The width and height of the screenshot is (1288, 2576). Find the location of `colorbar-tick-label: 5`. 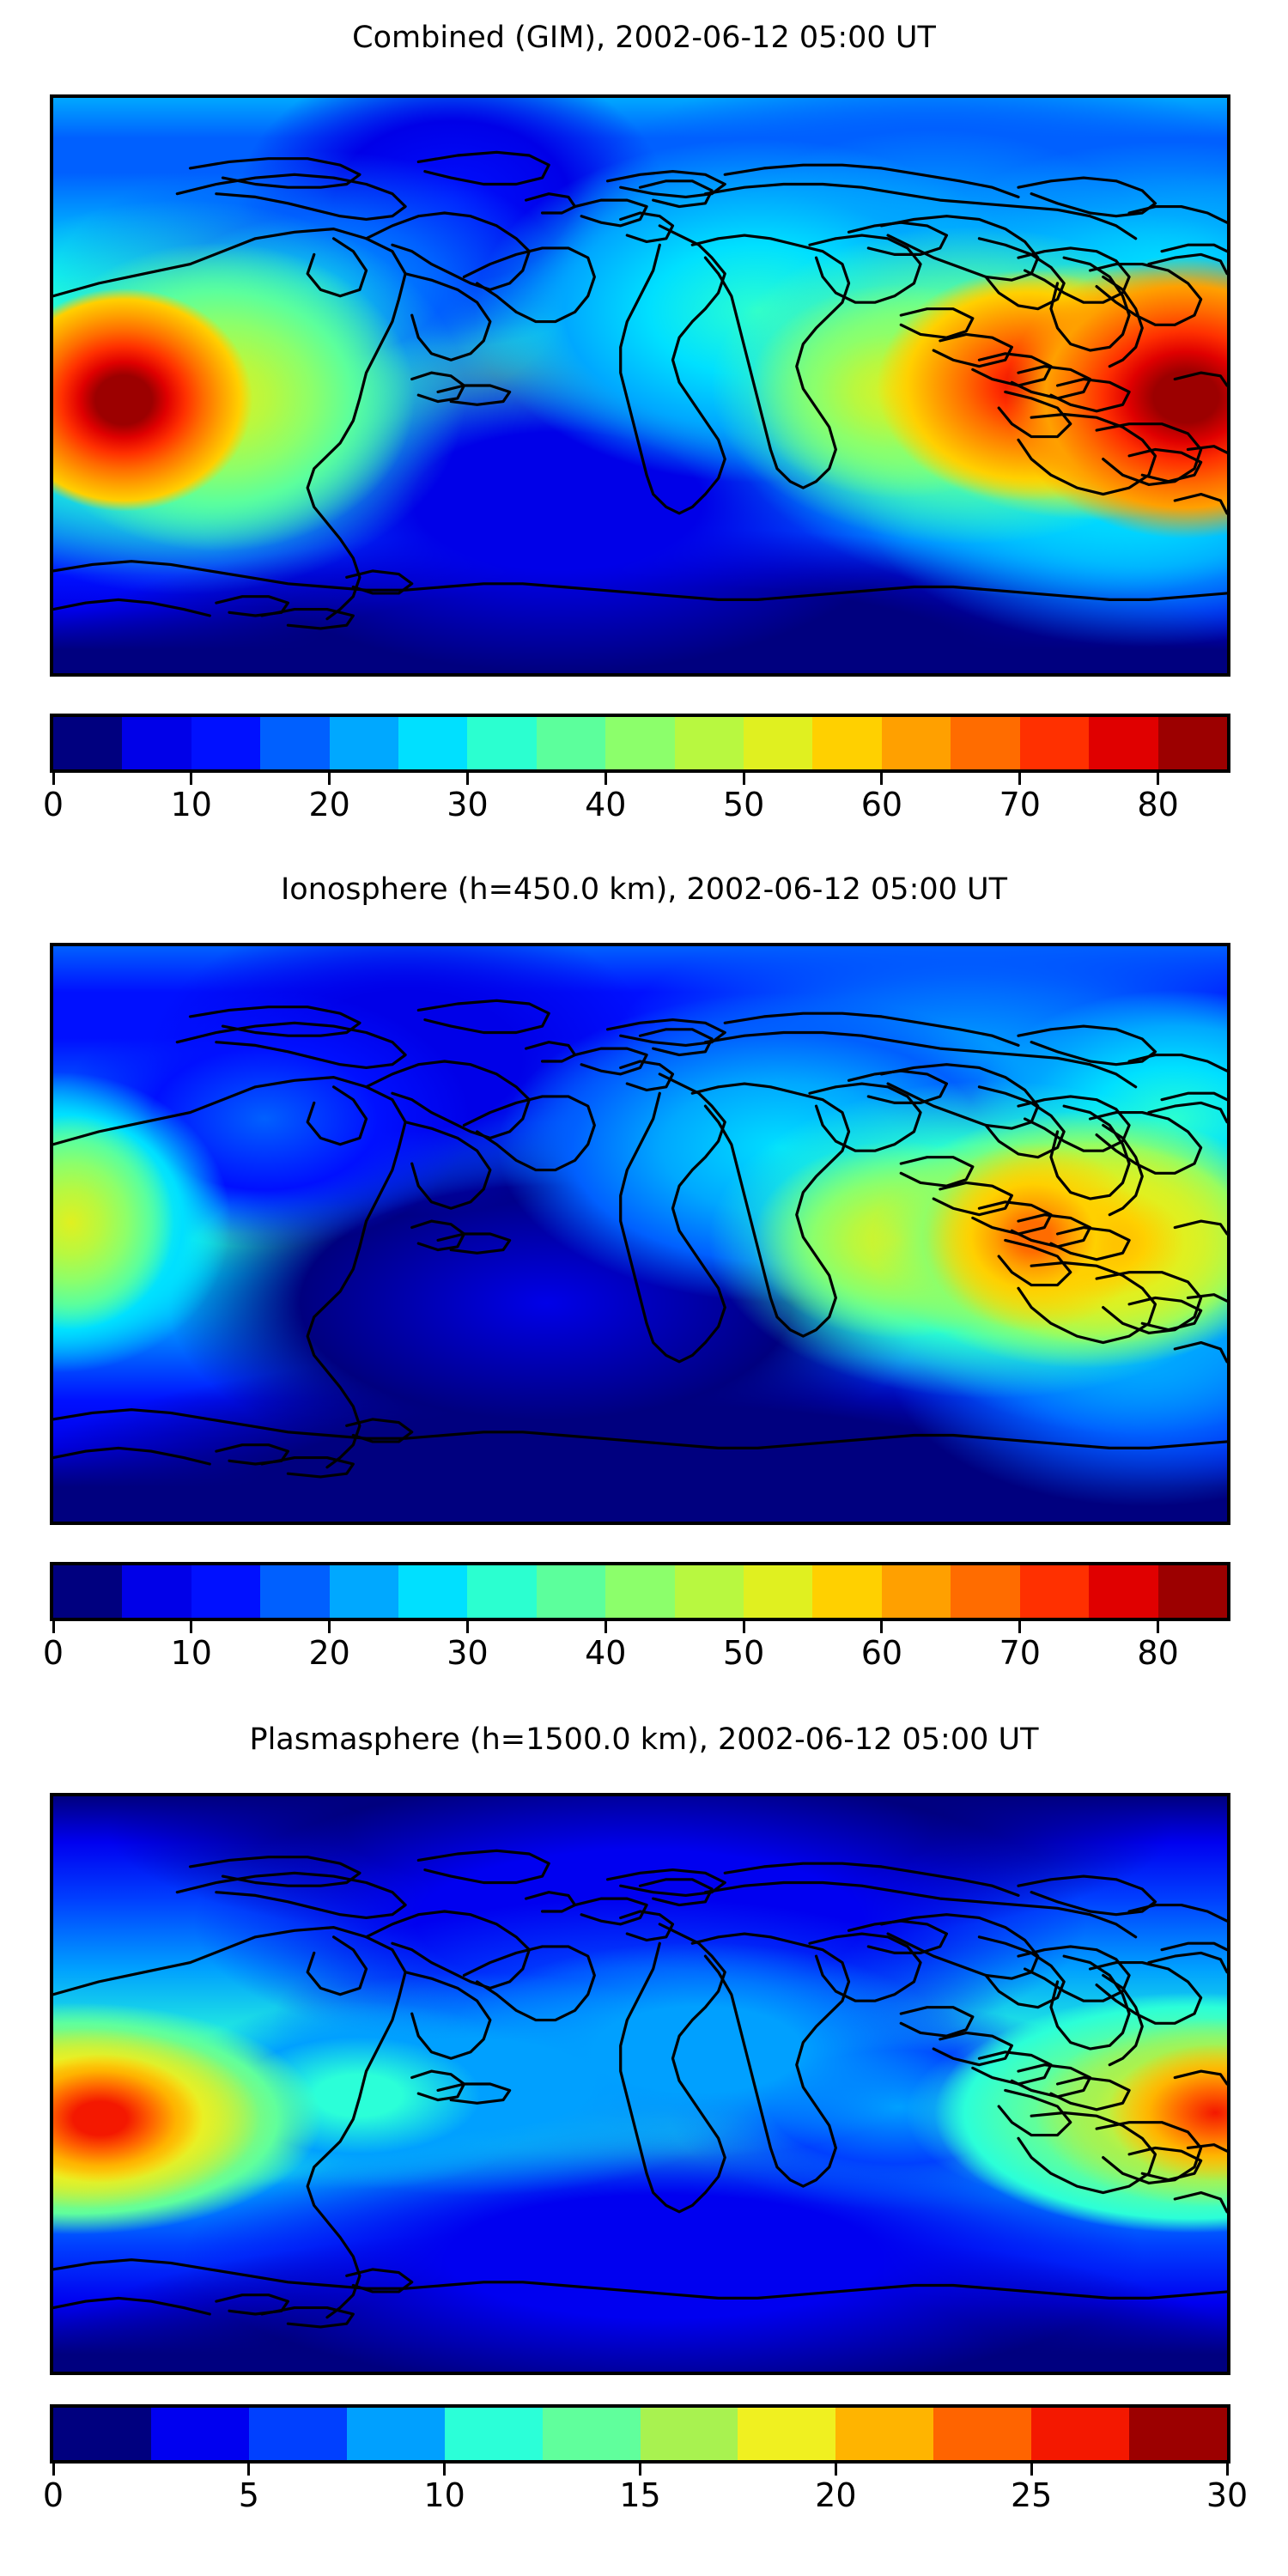

colorbar-tick-label: 5 is located at coordinates (249, 2495).